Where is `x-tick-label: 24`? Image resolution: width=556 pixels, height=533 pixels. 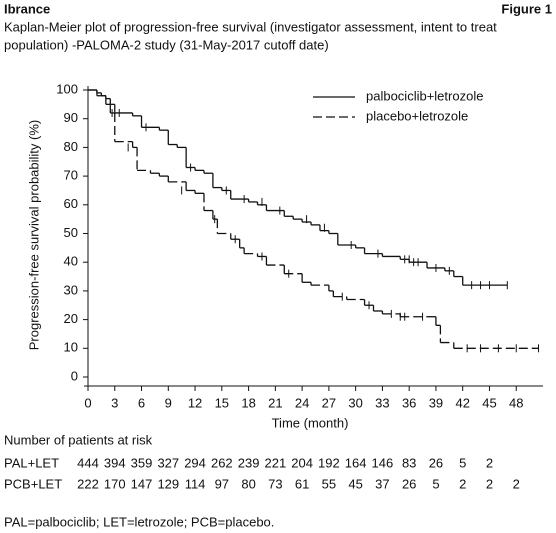 x-tick-label: 24 is located at coordinates (302, 402).